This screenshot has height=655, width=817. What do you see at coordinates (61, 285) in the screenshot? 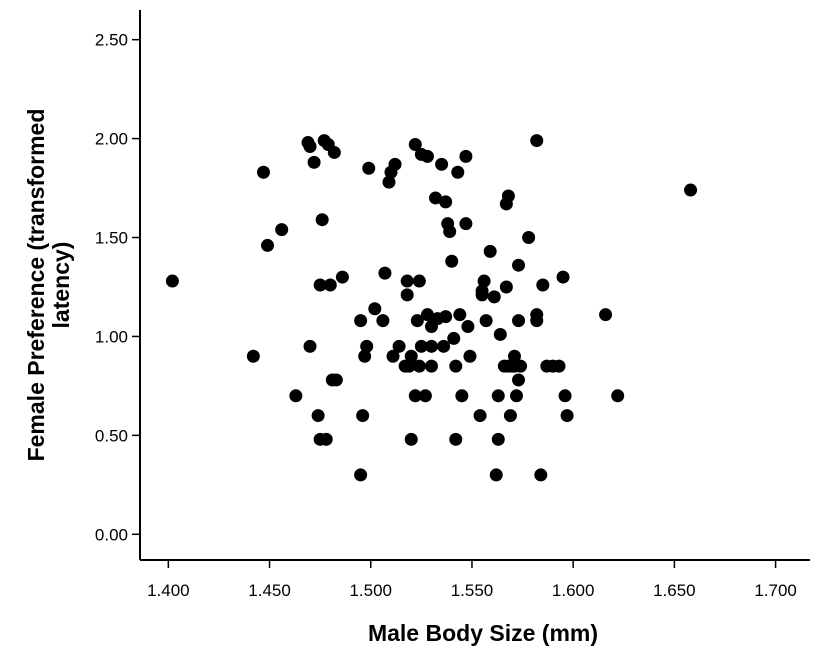
I see `y-axis-title-line-2: latency)` at bounding box center [61, 285].